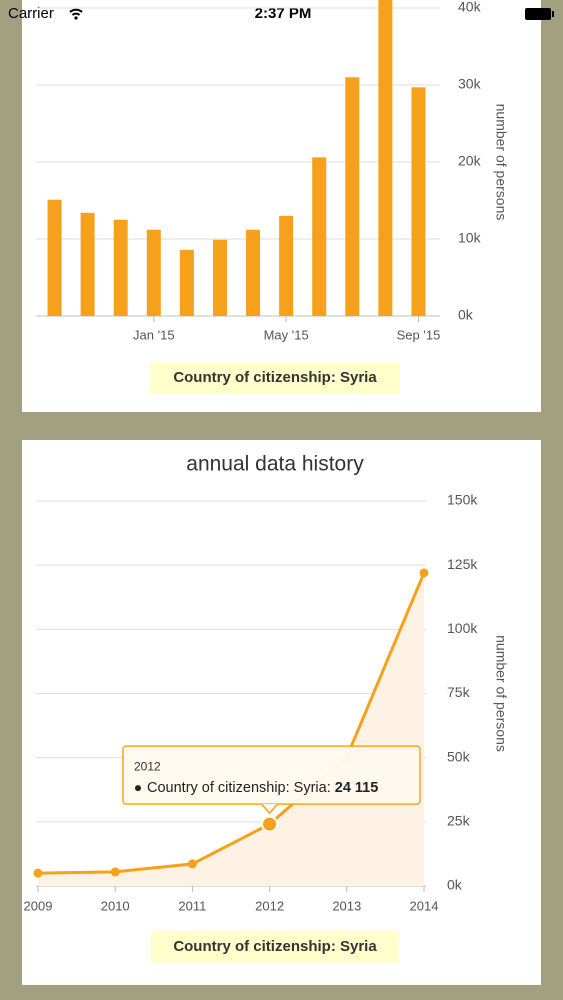  I want to click on x-tick-label: 2012, so click(269, 905).